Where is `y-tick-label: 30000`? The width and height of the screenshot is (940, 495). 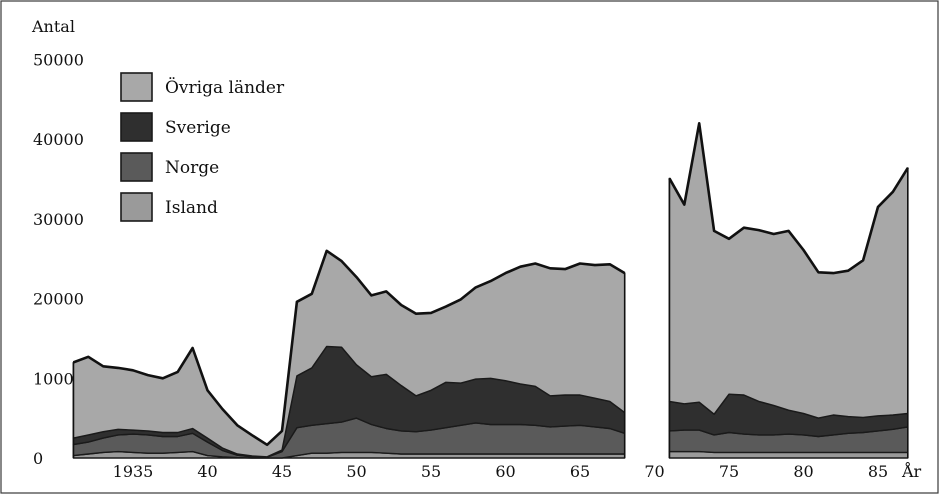
y-tick-label: 30000 is located at coordinates (58, 219).